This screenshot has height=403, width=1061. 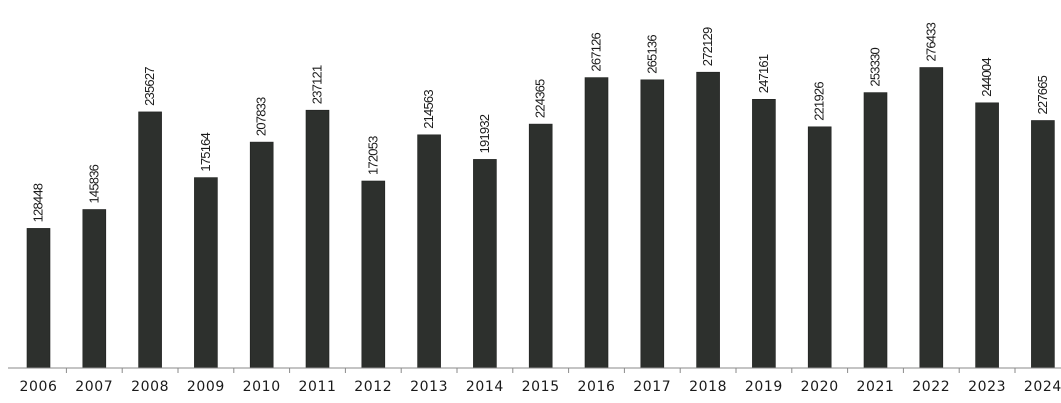 I want to click on data-label-2022: 276433, so click(x=930, y=41).